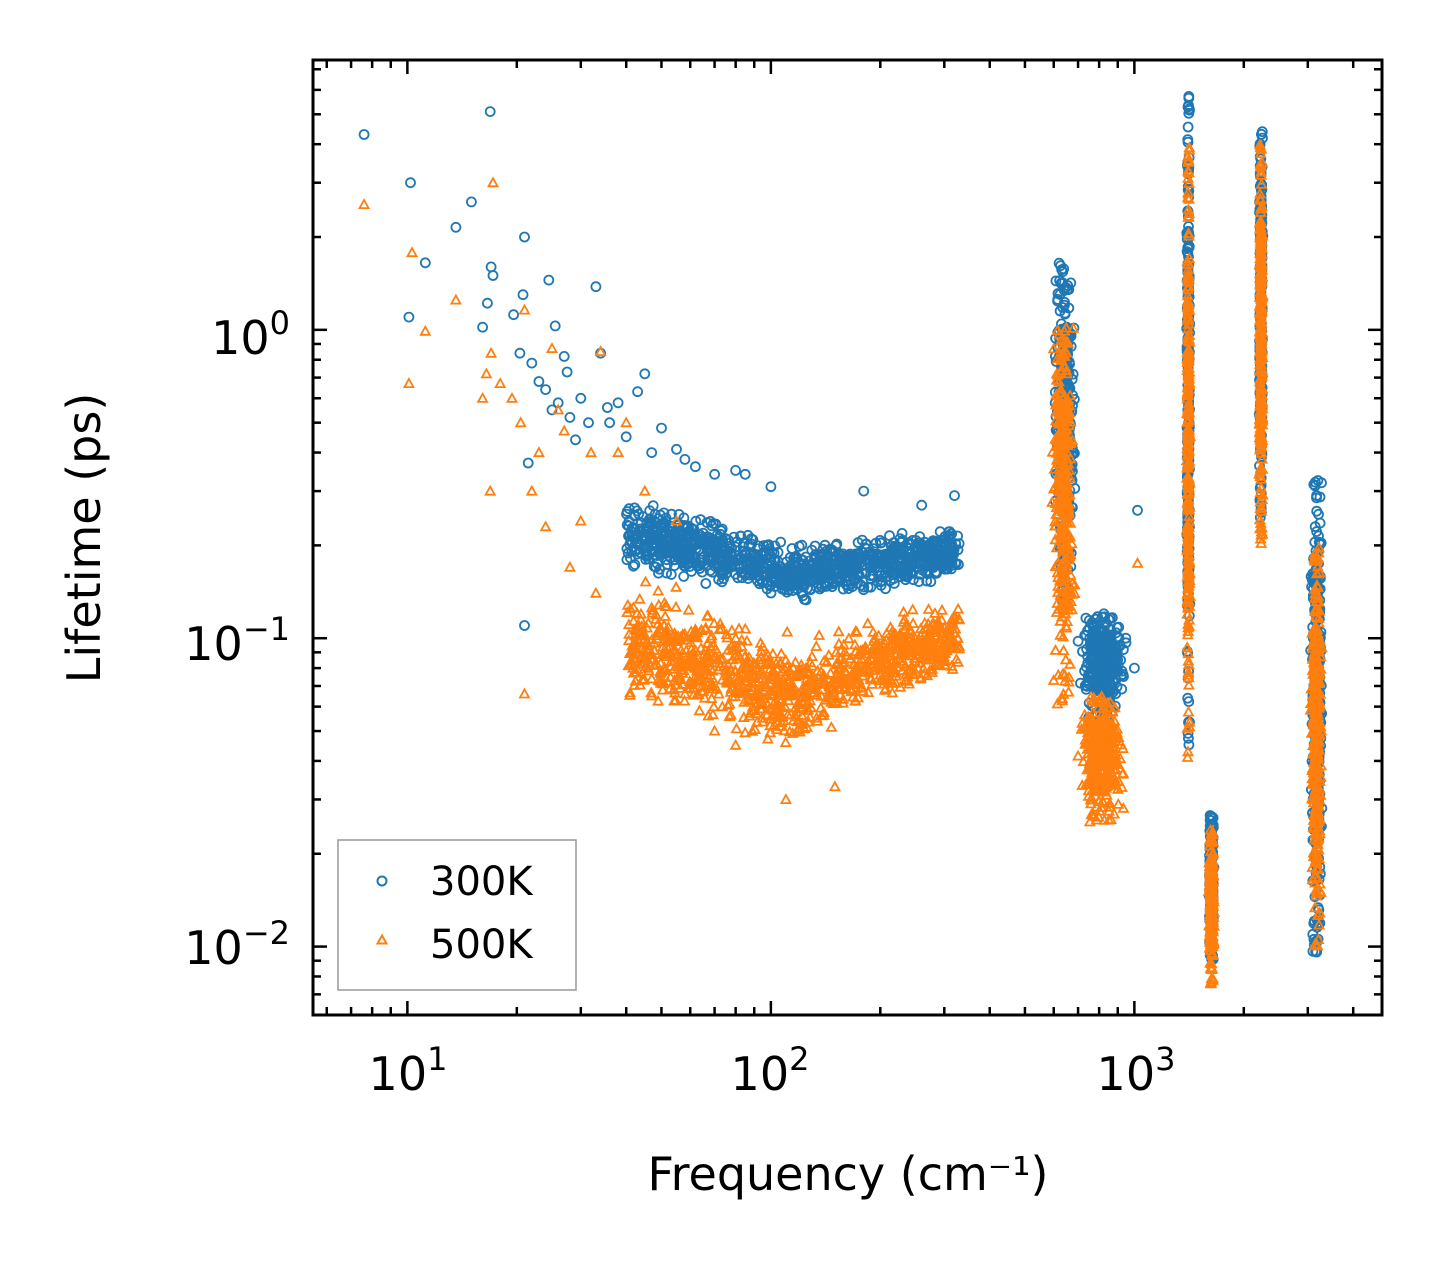  I want to click on marker-300k-p12, so click(520, 353).